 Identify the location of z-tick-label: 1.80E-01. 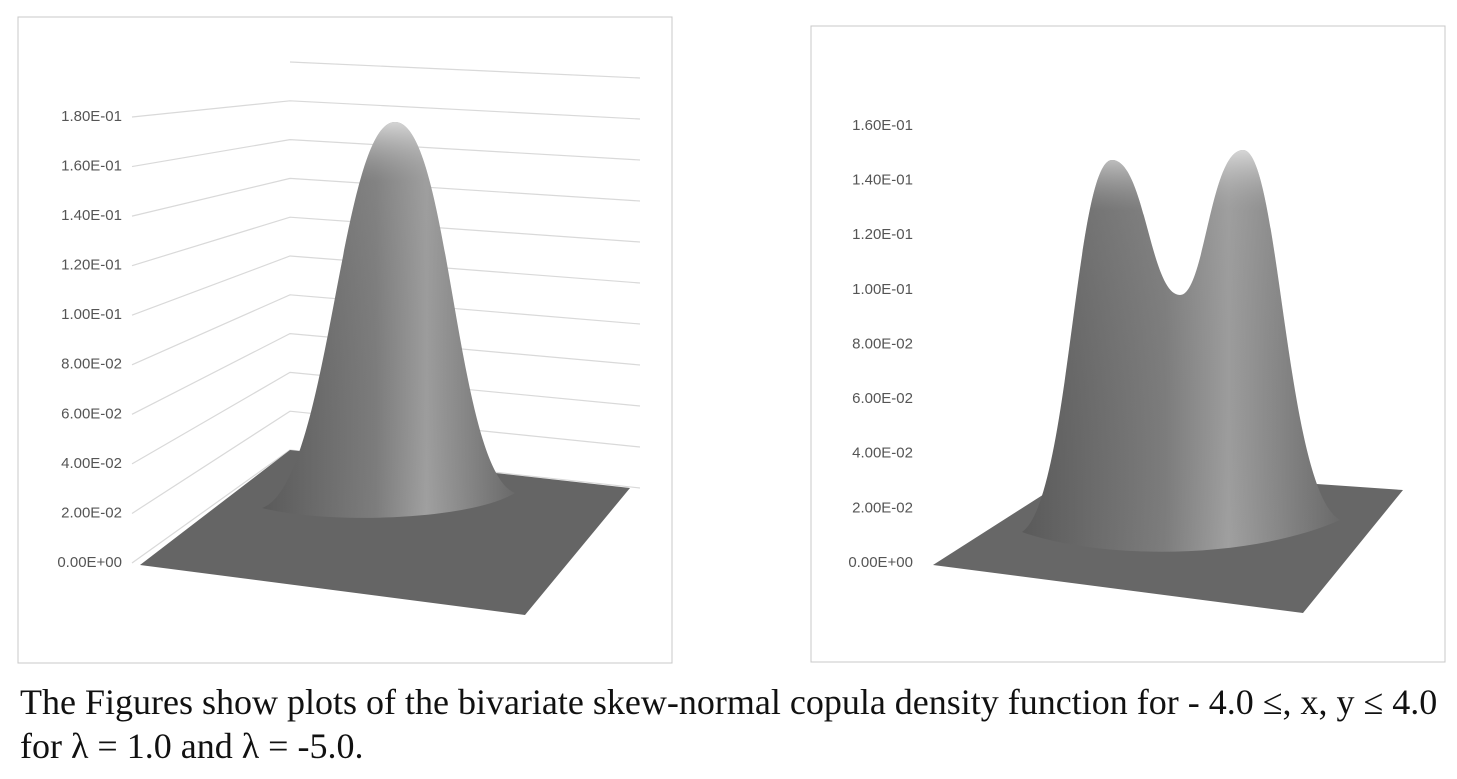
(91, 116).